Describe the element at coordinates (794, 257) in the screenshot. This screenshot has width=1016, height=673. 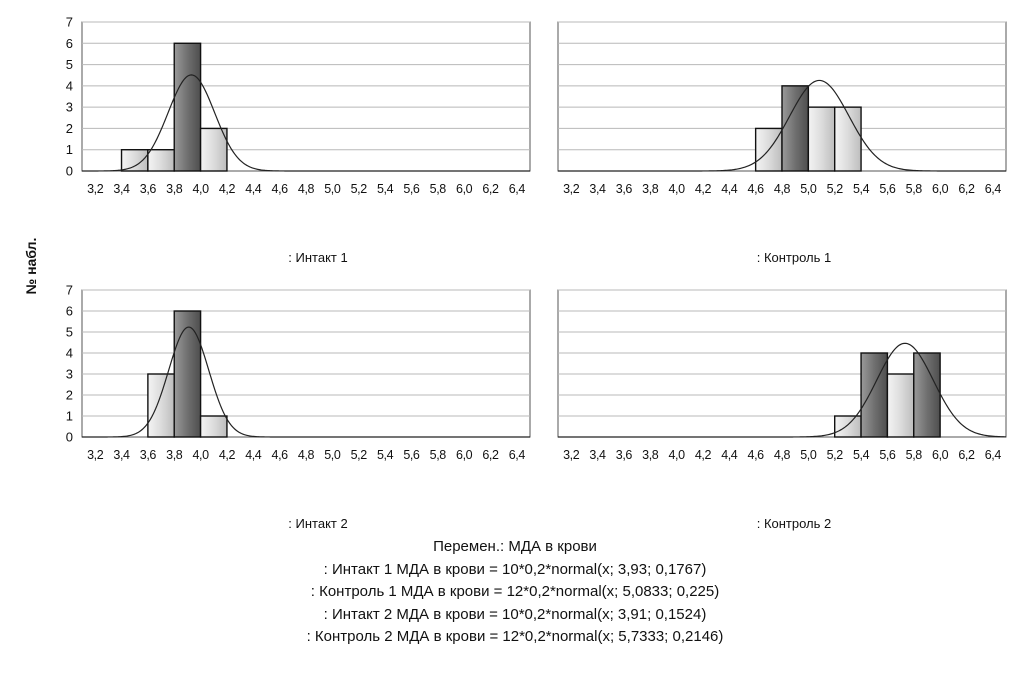
I see `panel-title: : Контроль 1` at that location.